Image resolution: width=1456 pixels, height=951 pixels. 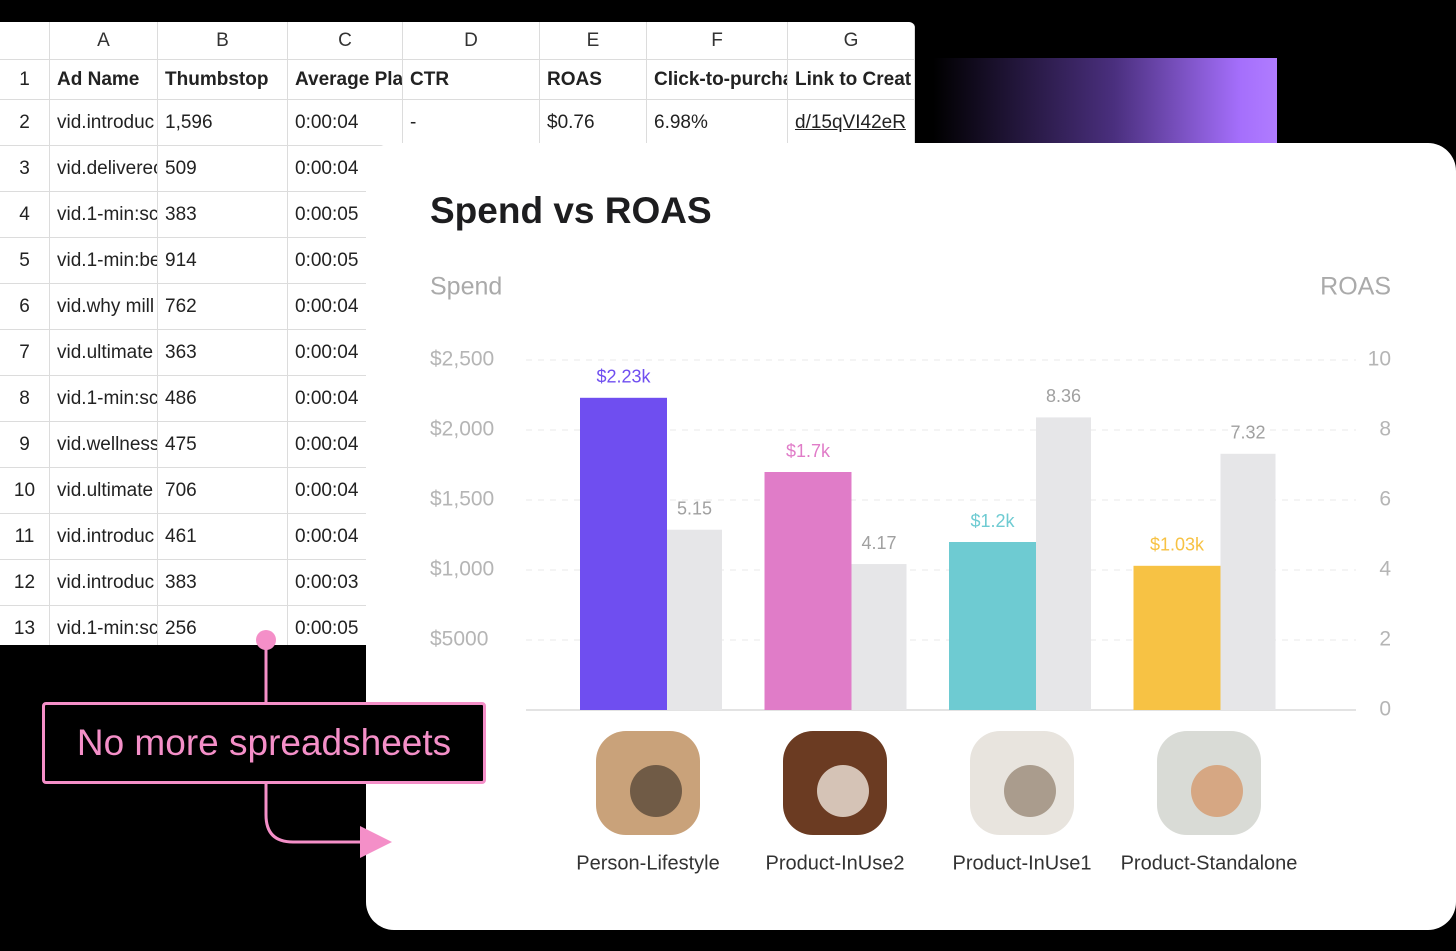 What do you see at coordinates (1379, 359) in the screenshot?
I see `y2-tick-label: 10` at bounding box center [1379, 359].